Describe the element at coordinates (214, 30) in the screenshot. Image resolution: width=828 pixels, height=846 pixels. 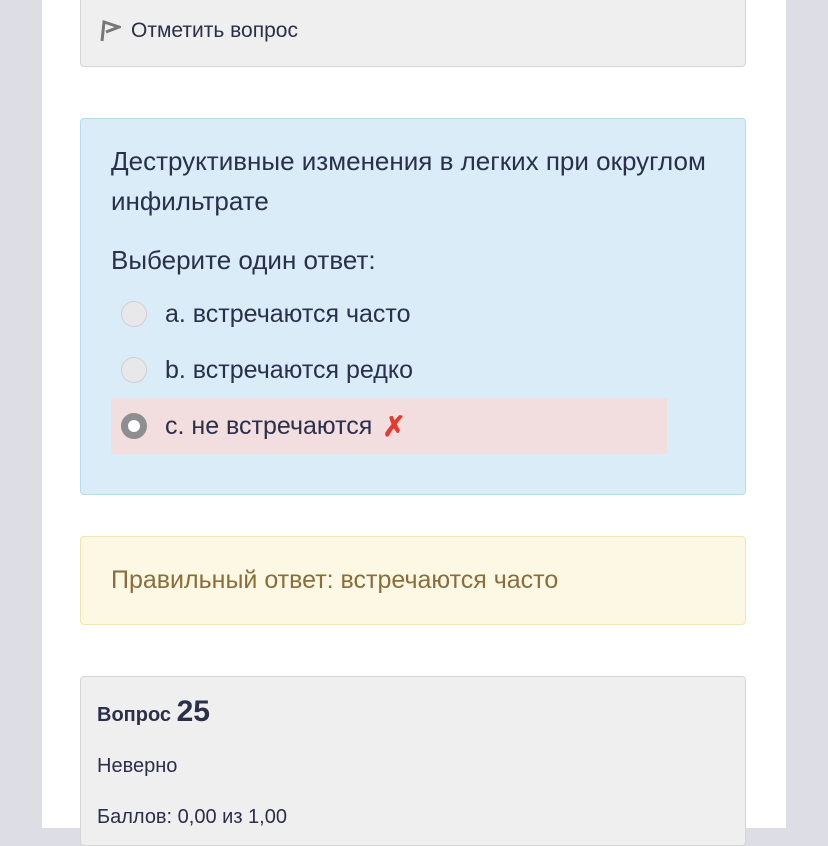
I see `flag-label: Отметить вопрос` at that location.